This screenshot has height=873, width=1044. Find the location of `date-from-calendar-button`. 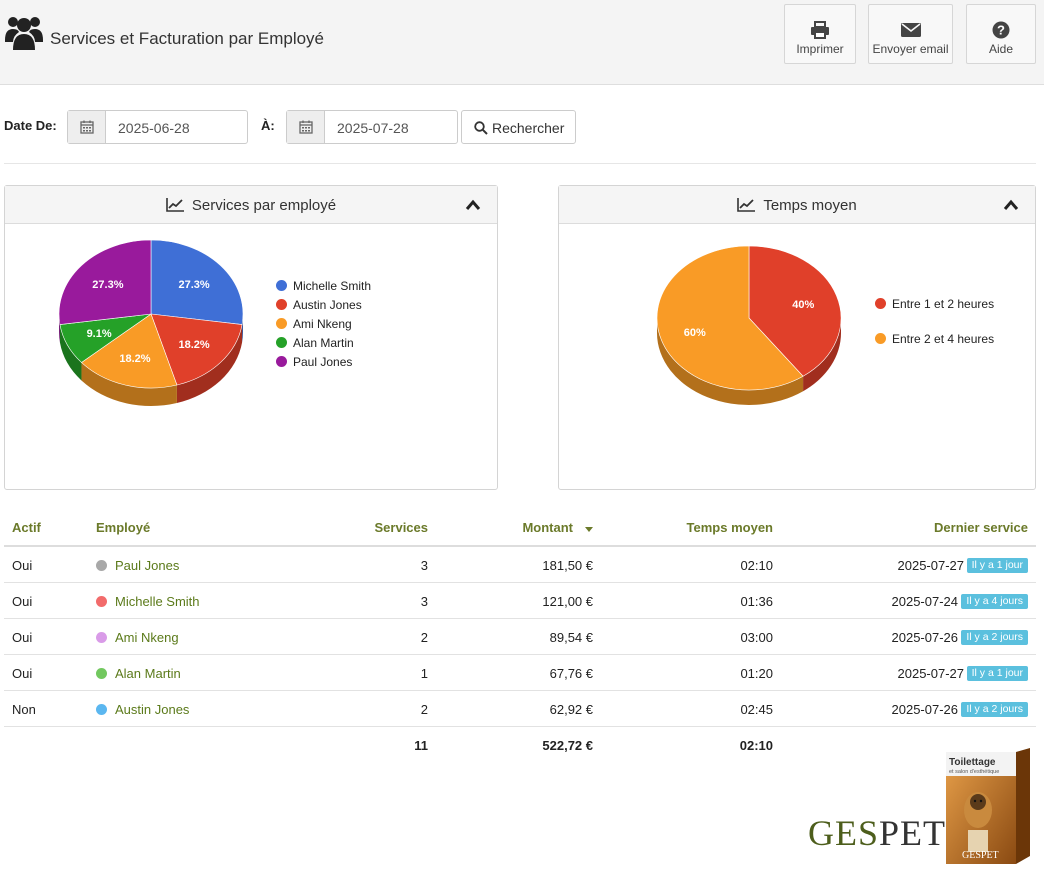

date-from-calendar-button is located at coordinates (87, 127).